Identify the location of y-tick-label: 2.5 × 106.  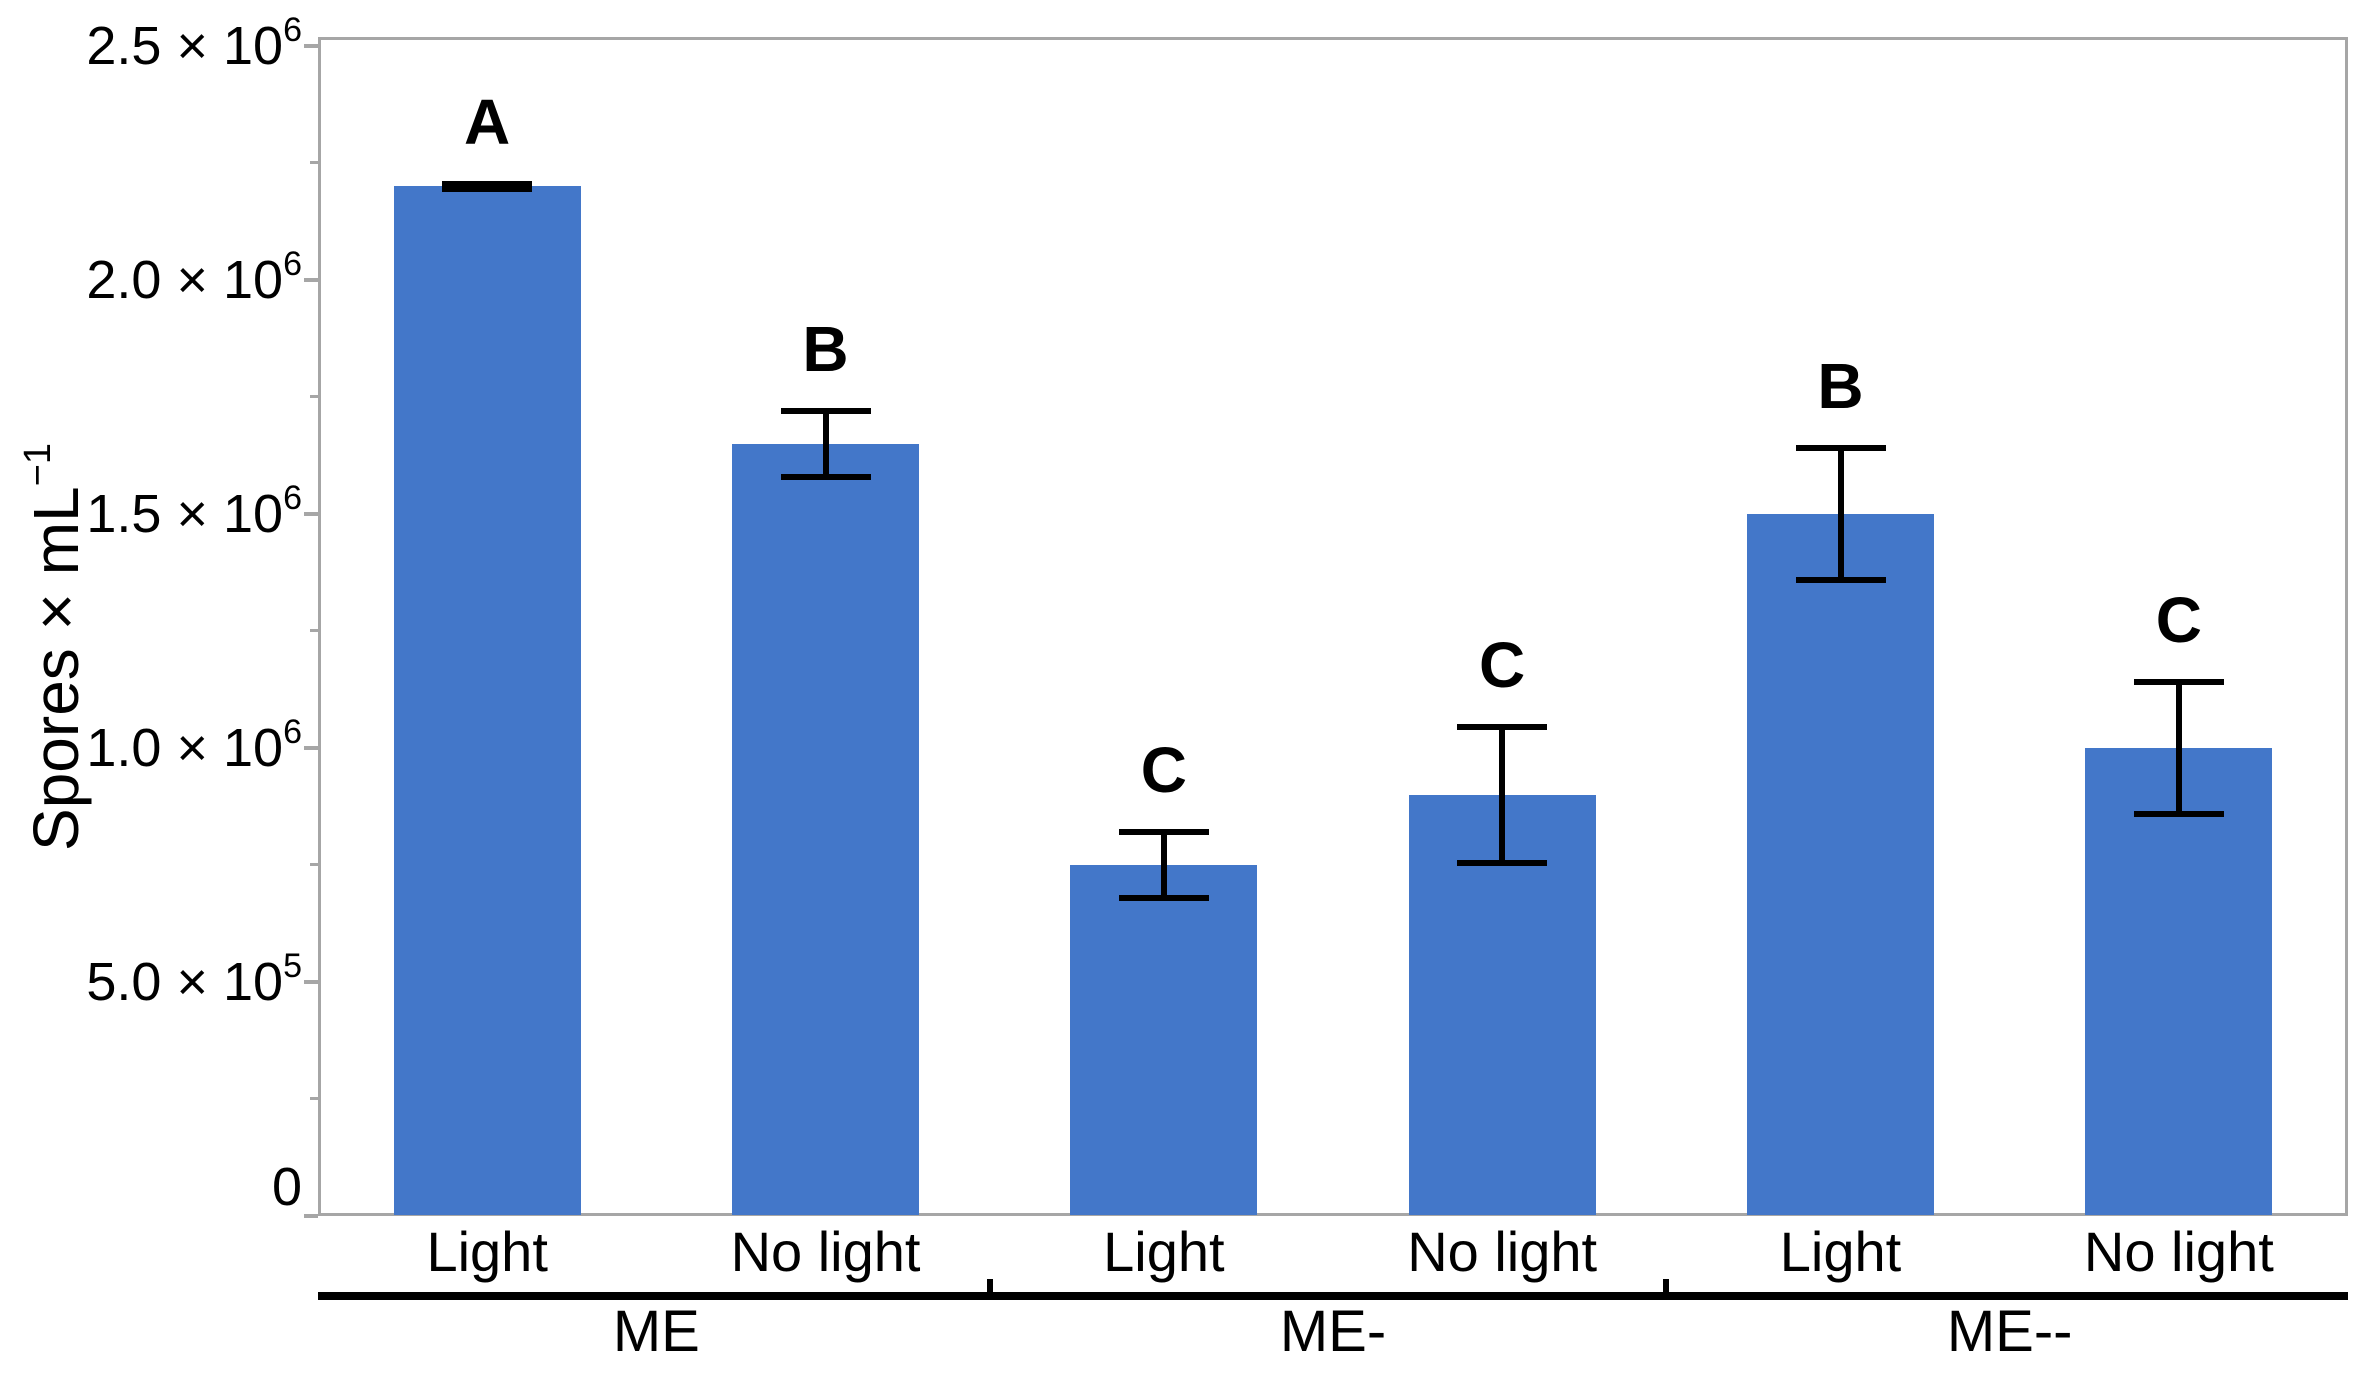
(171, 44).